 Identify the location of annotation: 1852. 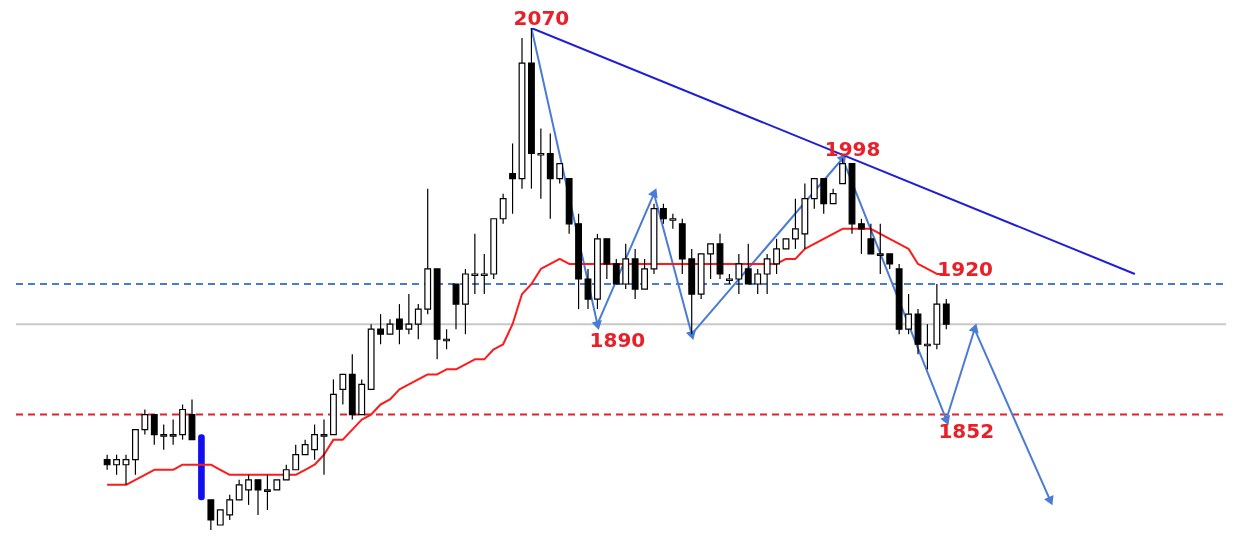
(966, 430).